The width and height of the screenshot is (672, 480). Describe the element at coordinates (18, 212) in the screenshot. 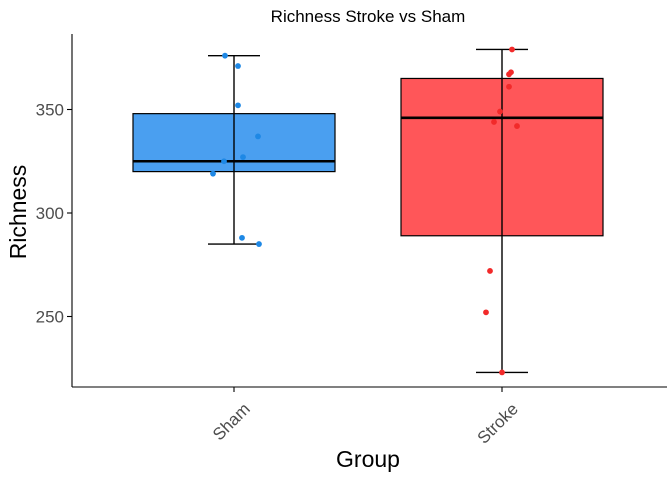

I see `y-axis-title: Richness` at that location.